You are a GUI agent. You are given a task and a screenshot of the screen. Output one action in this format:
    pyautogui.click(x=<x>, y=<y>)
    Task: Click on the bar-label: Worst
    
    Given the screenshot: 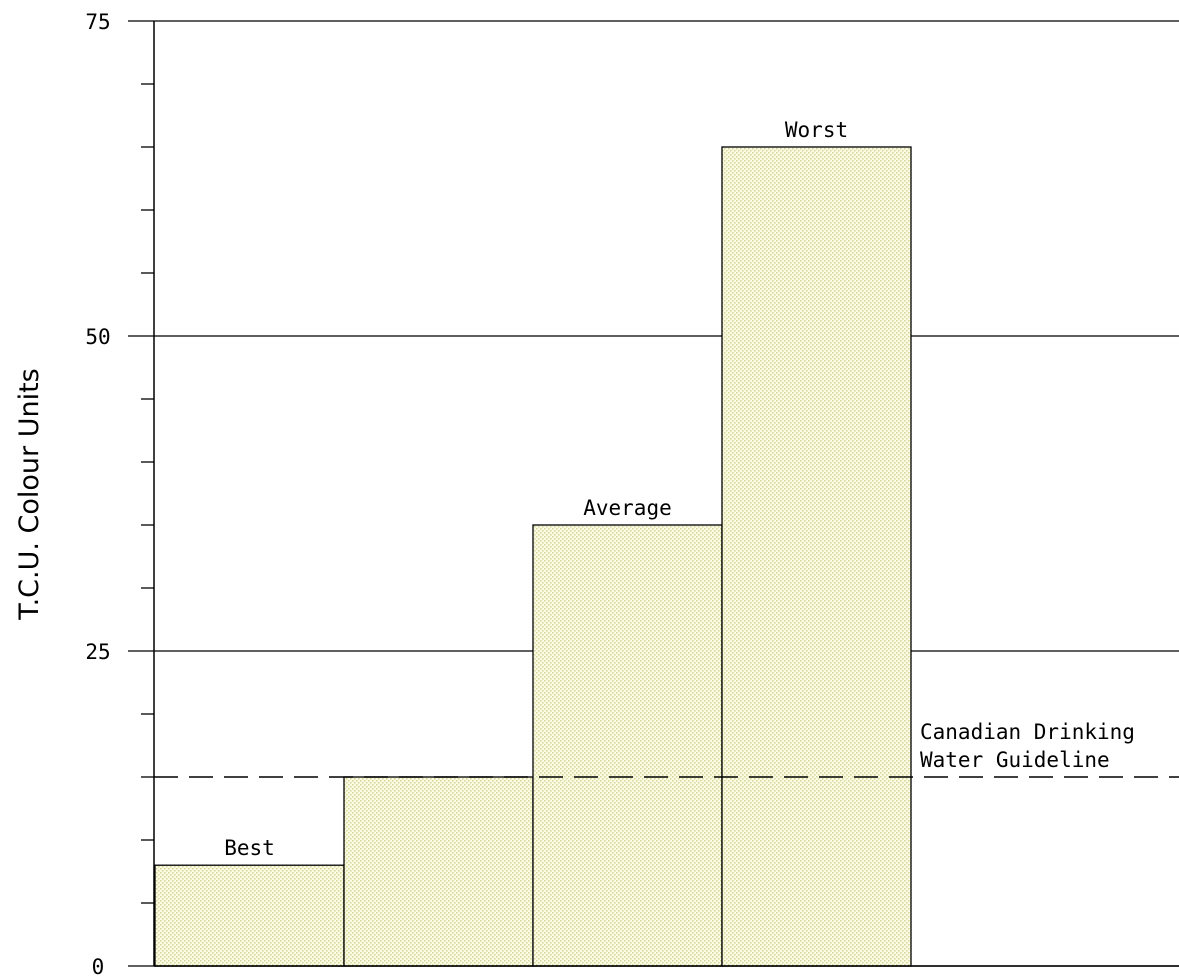 What is the action you would take?
    pyautogui.click(x=816, y=130)
    